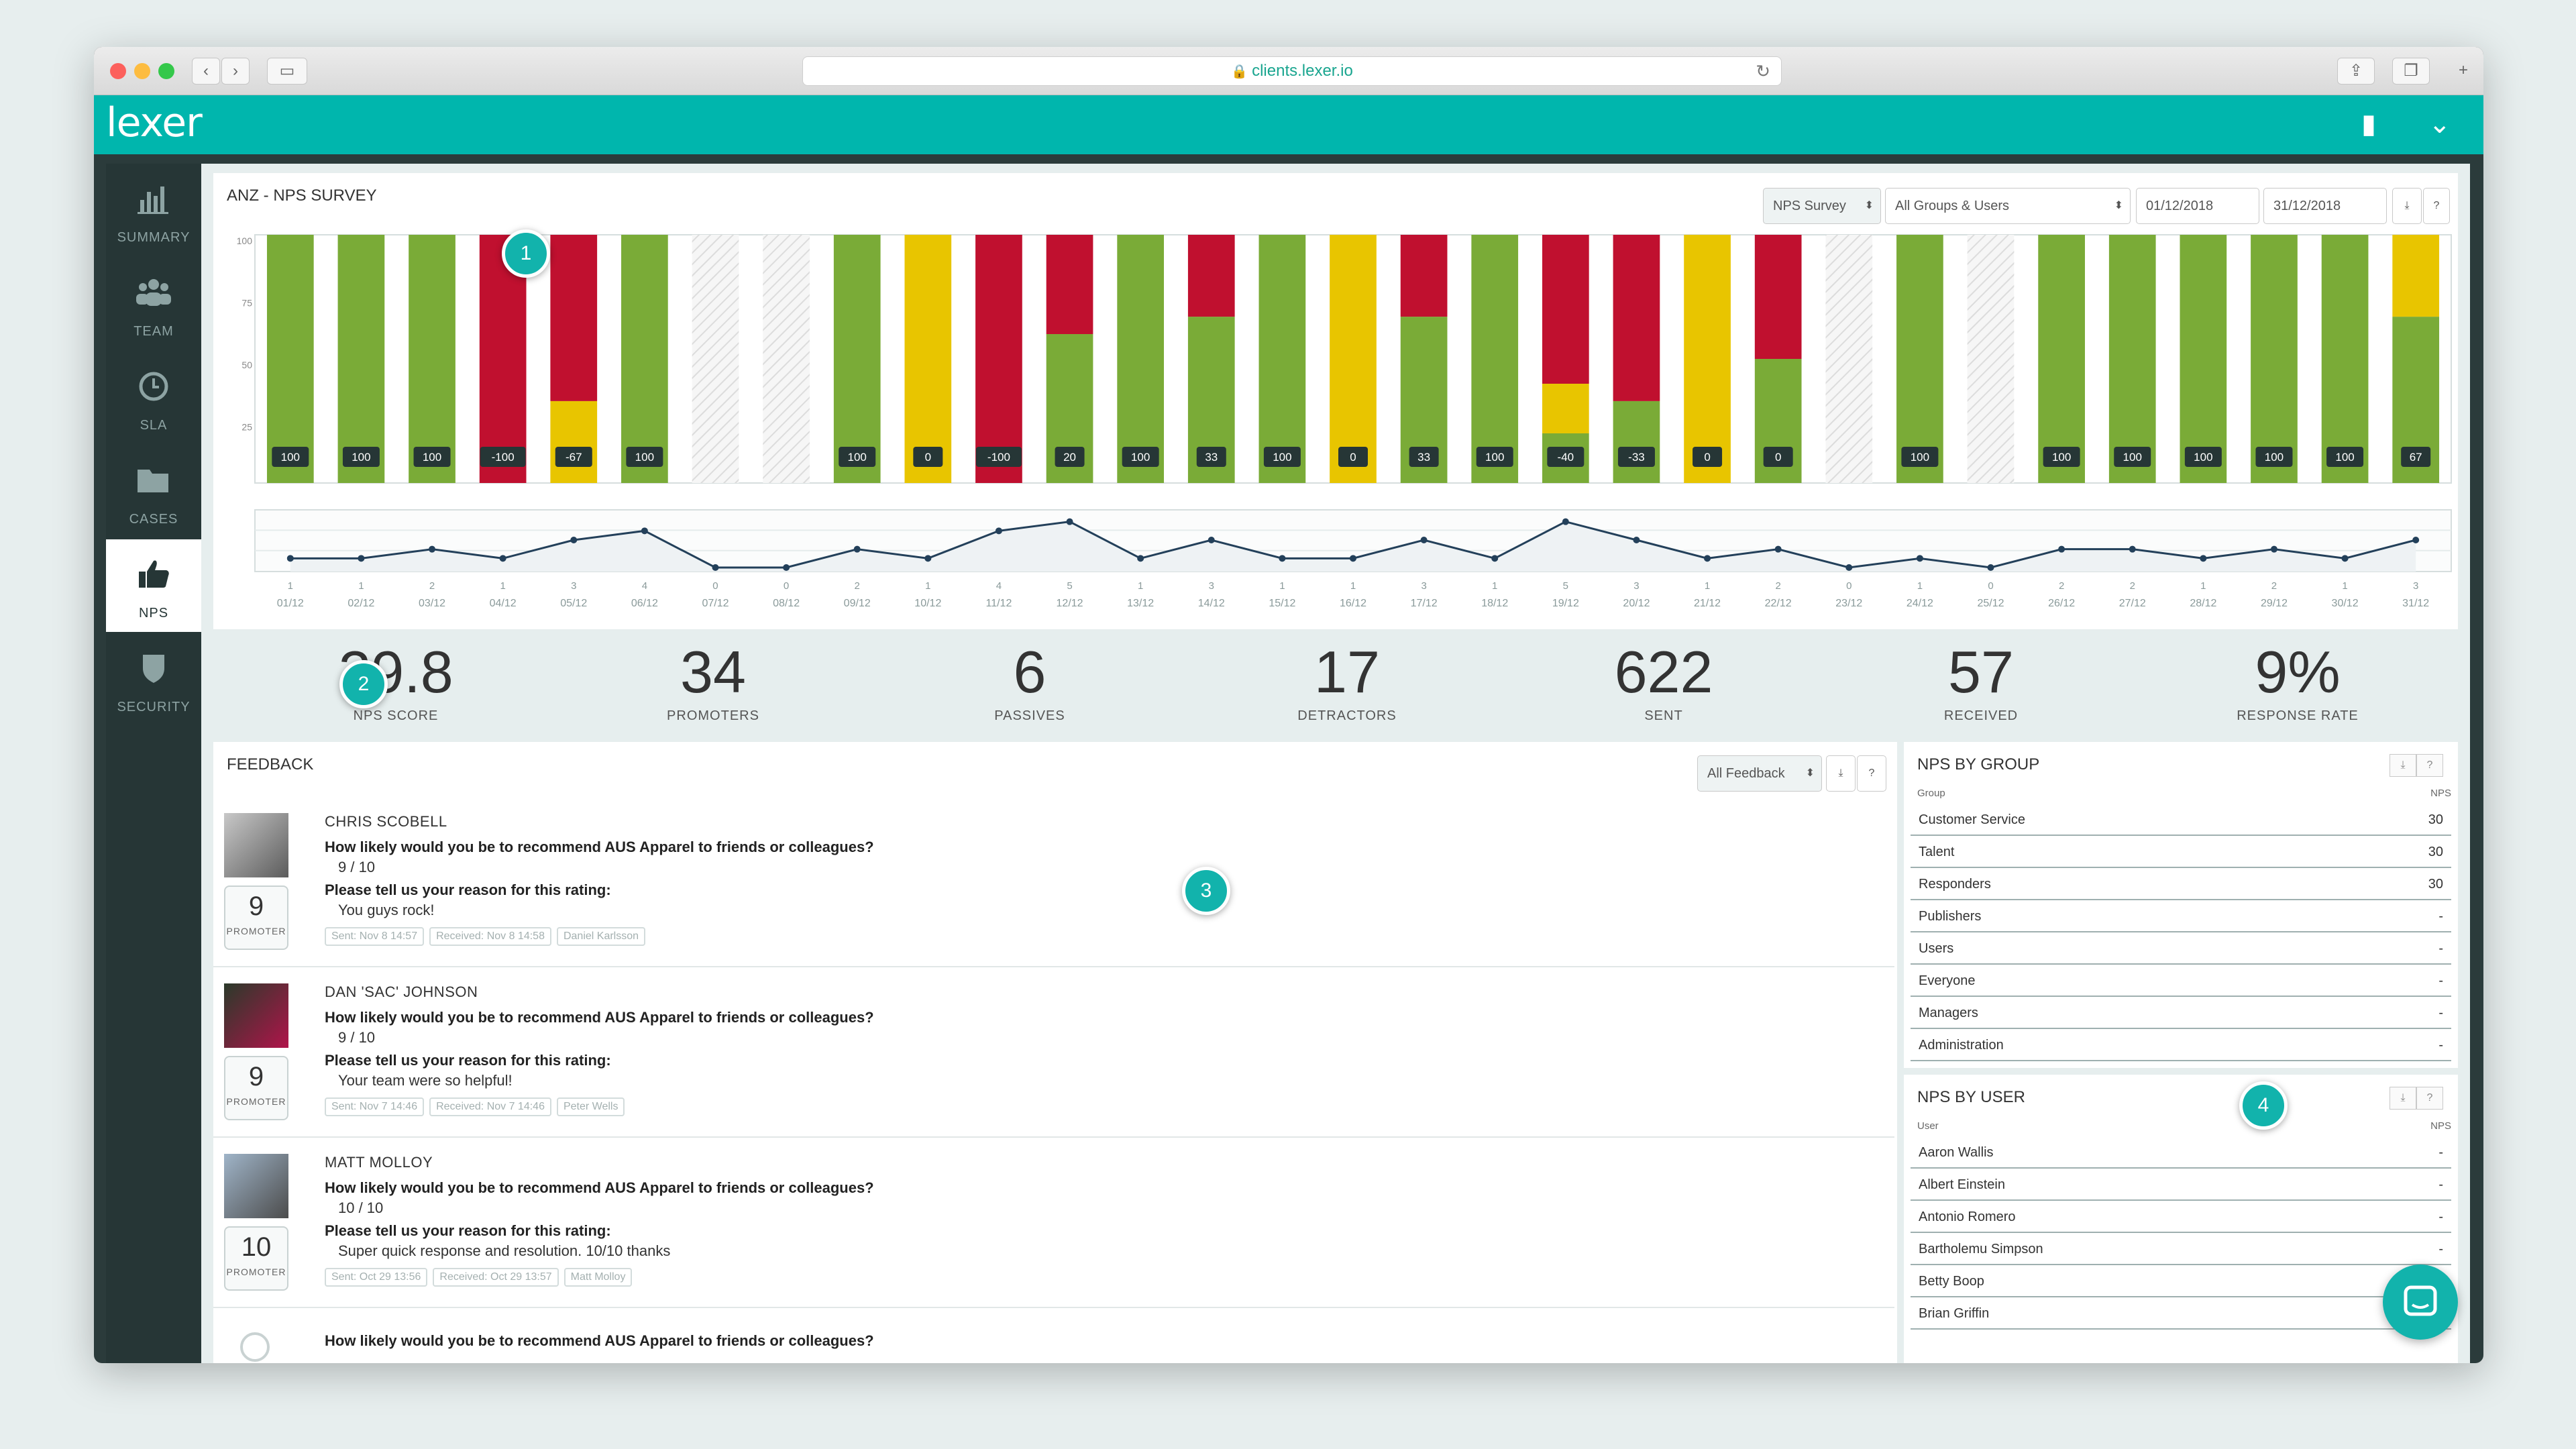 The width and height of the screenshot is (2576, 1449). Describe the element at coordinates (574, 457) in the screenshot. I see `nps-value-label: -67` at that location.